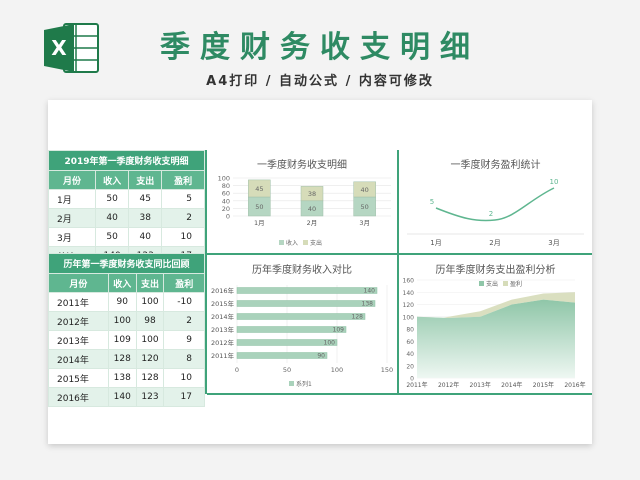  What do you see at coordinates (72, 218) in the screenshot?
I see `cell: 2月` at bounding box center [72, 218].